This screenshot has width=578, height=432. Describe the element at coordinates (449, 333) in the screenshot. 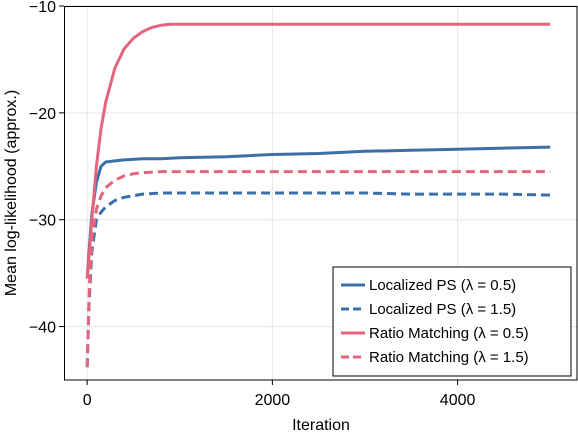

I see `legend-entry: Ratio Matching (λ = 0.5)` at that location.